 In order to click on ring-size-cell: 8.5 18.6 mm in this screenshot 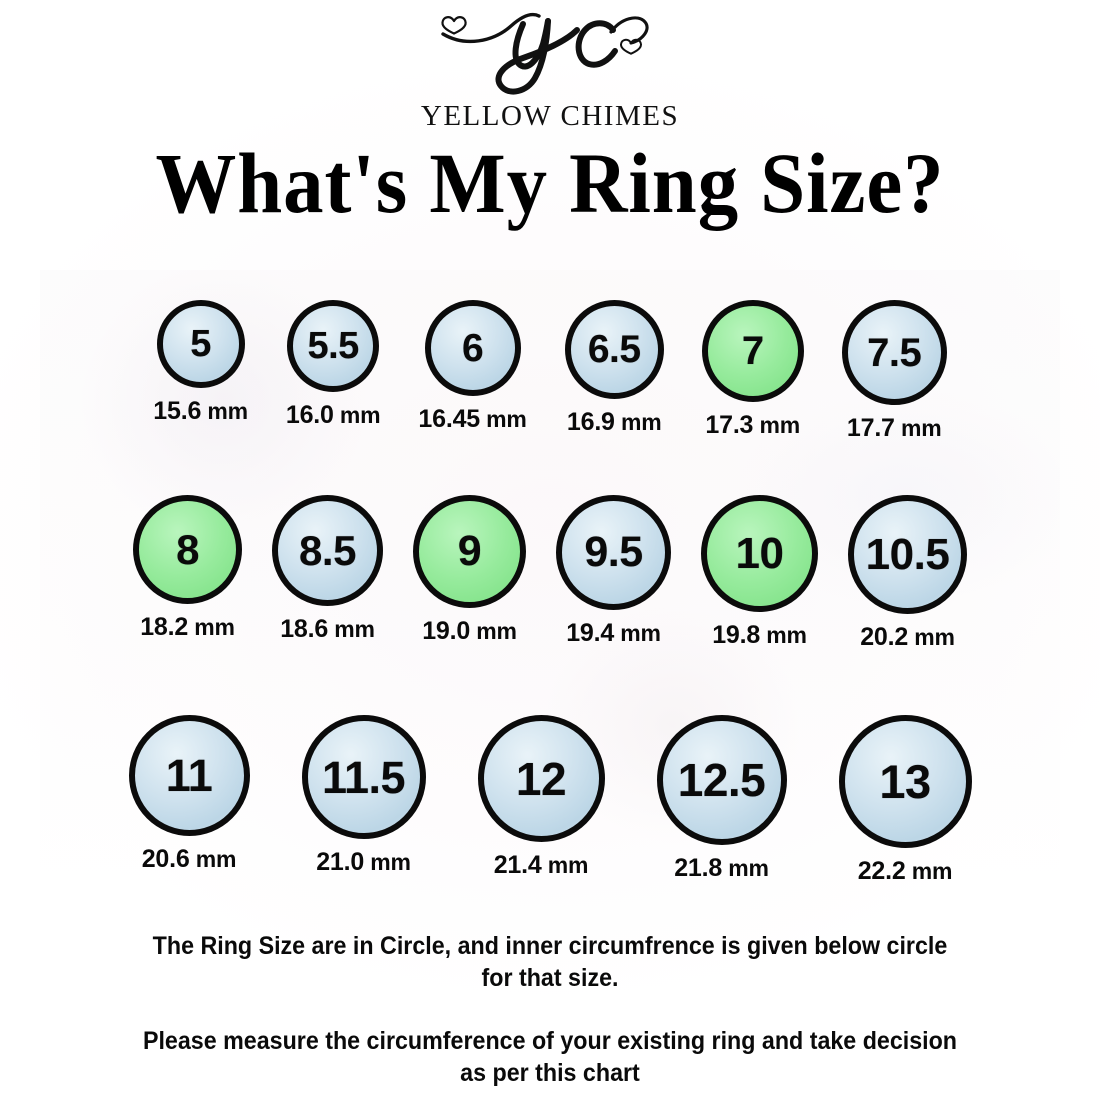, I will do `click(327, 569)`.